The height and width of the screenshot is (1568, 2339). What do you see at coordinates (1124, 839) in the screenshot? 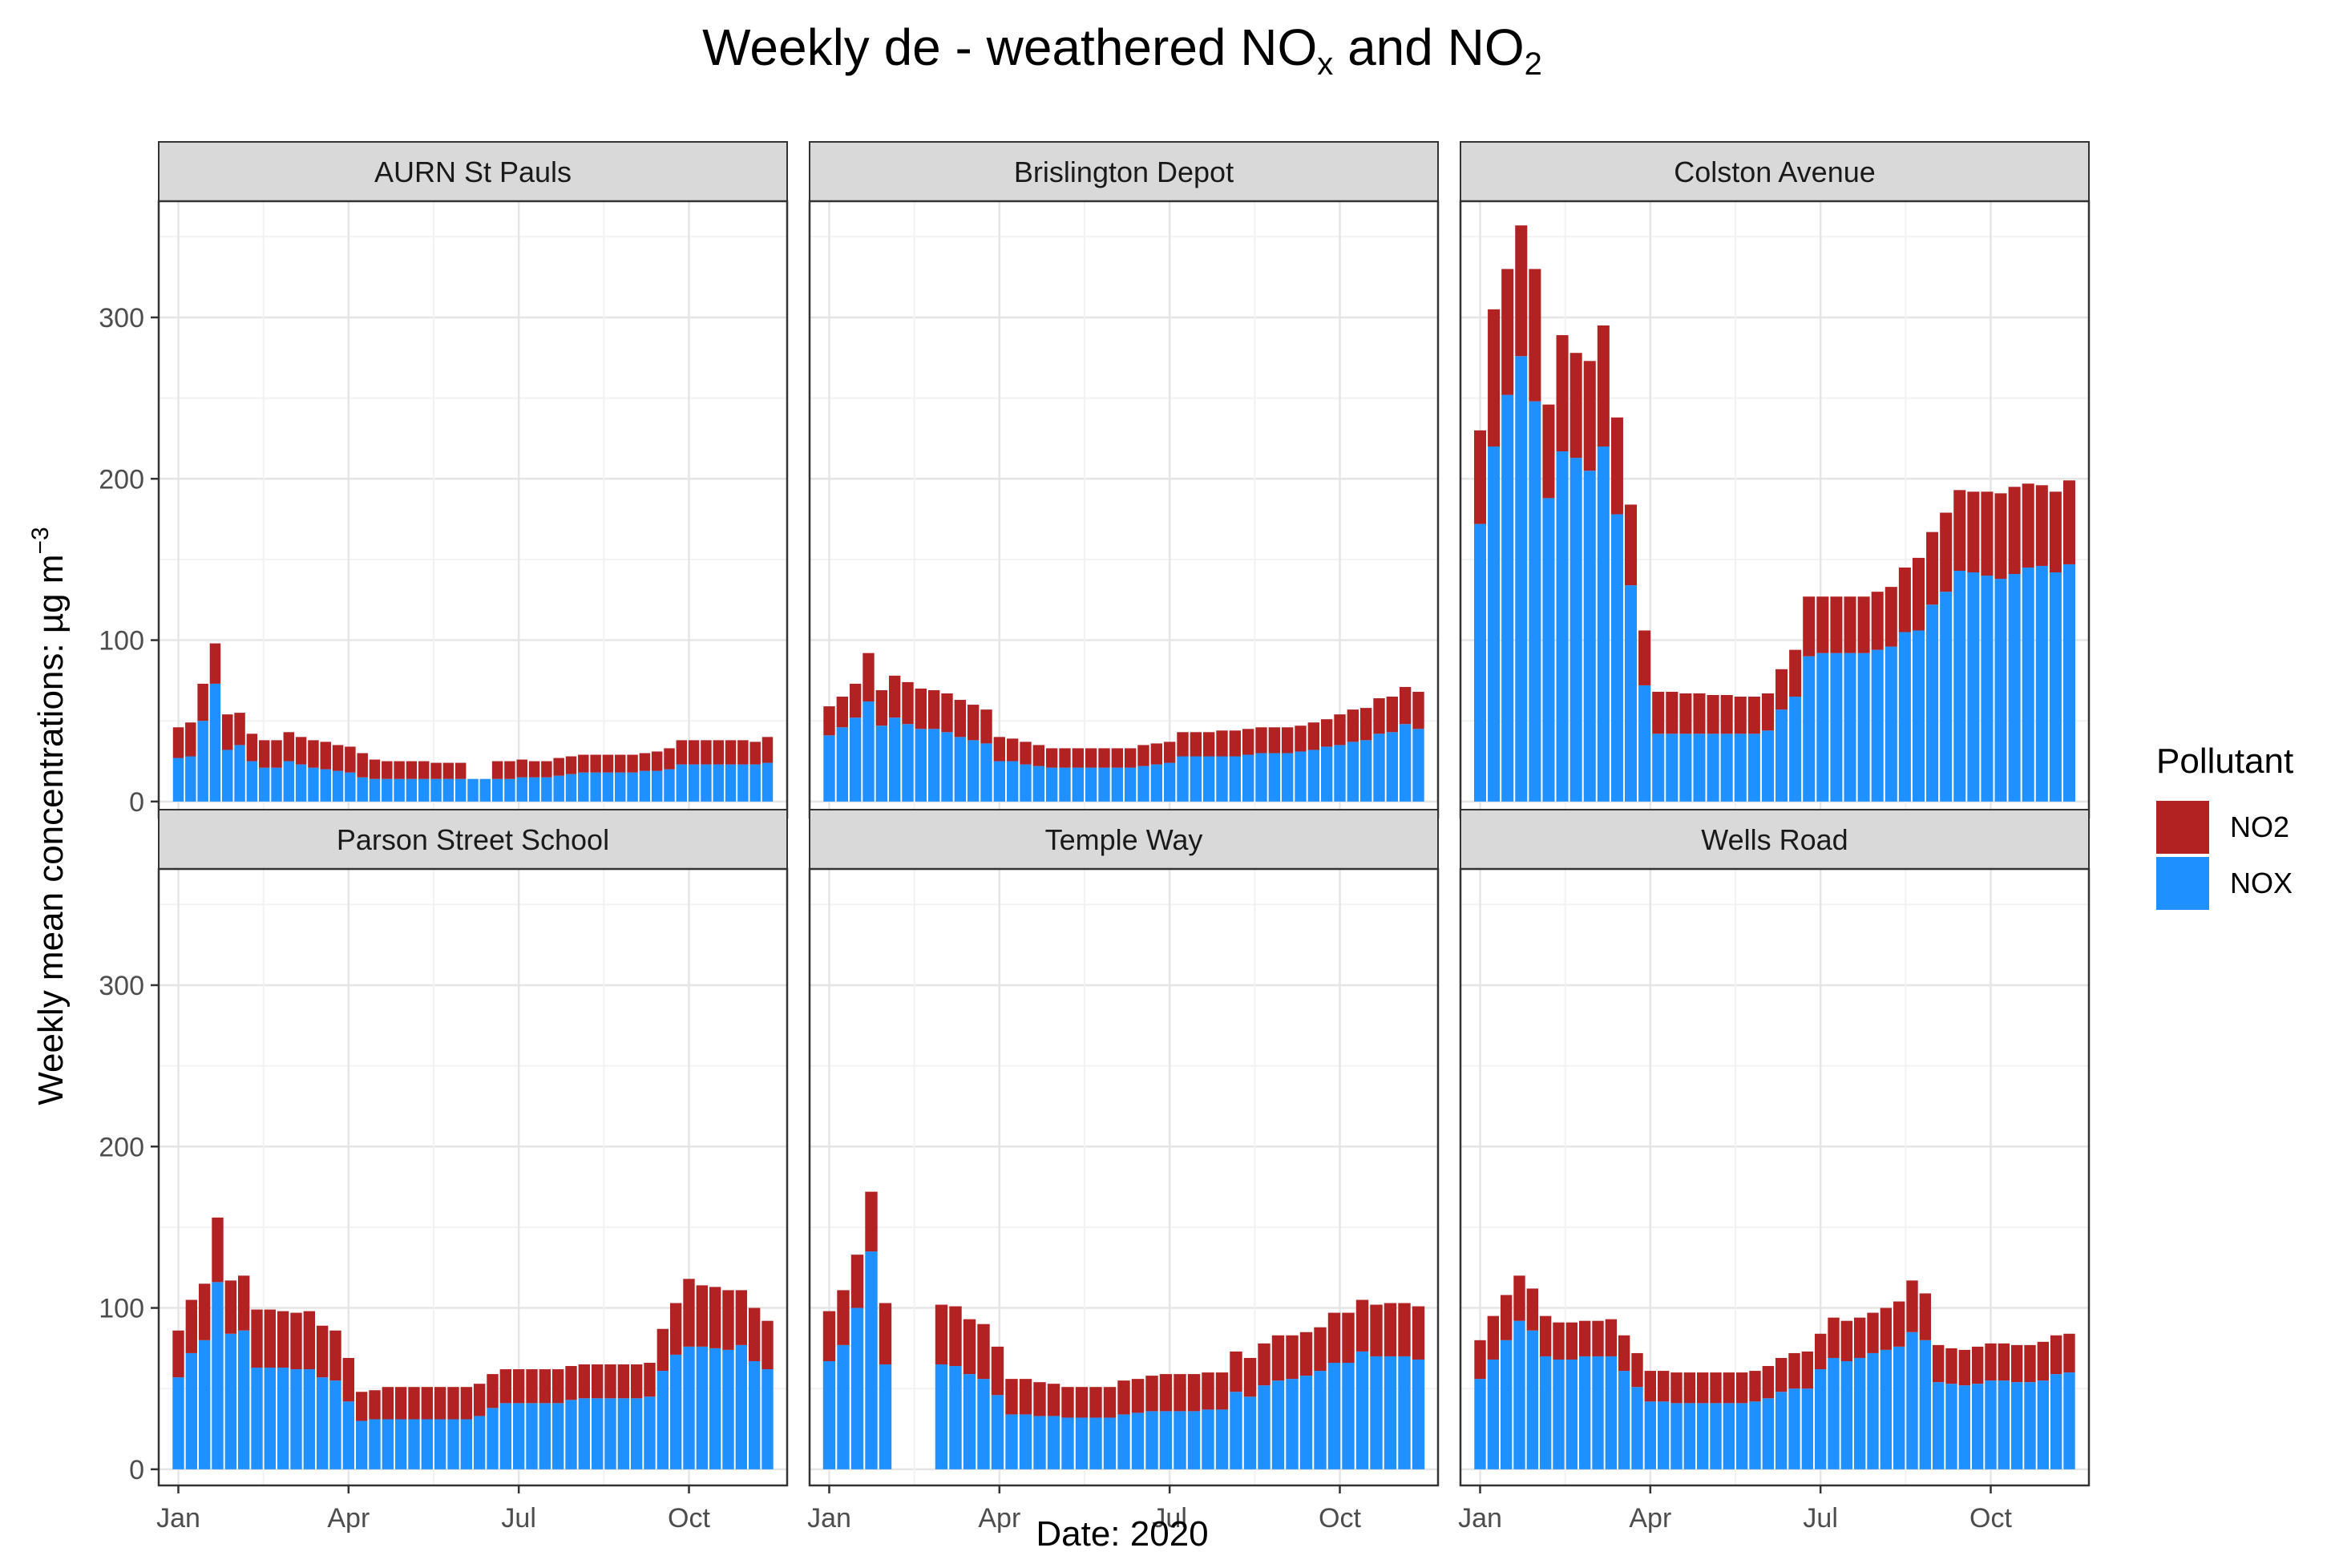
I see `facet-strip-label: Temple Way` at bounding box center [1124, 839].